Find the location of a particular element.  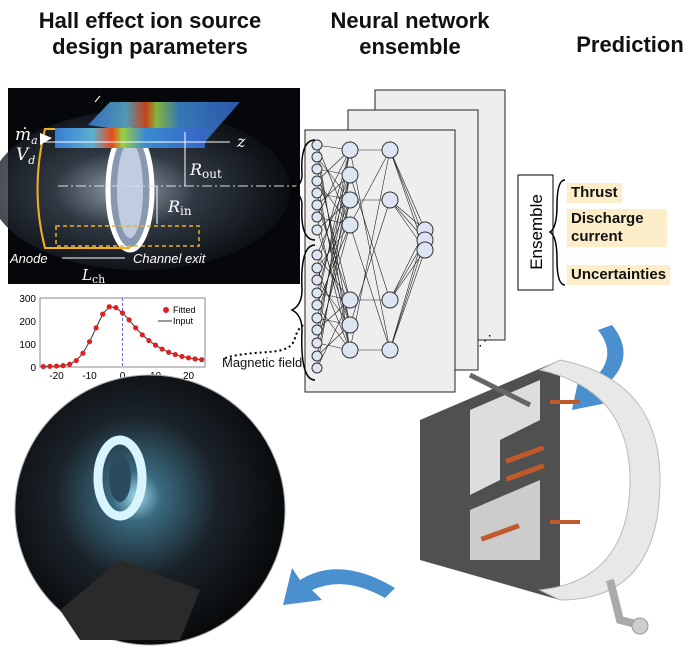

ensemble-label: Ensemble is located at coordinates (536, 232).